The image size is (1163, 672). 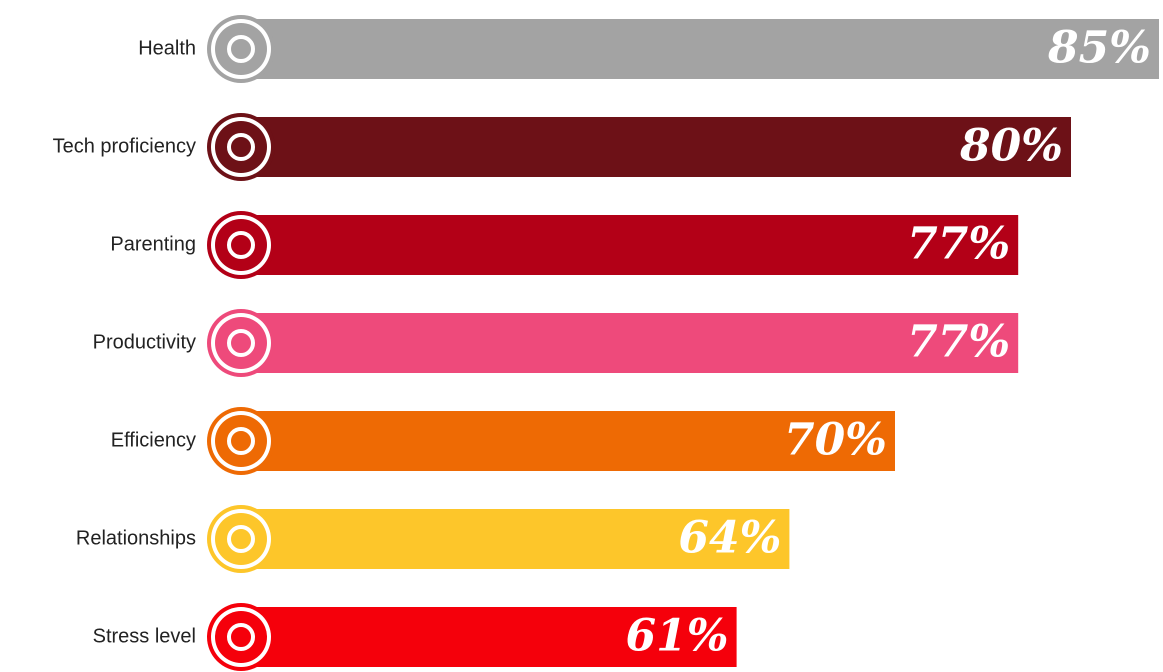 I want to click on value-label: 64%, so click(x=729, y=538).